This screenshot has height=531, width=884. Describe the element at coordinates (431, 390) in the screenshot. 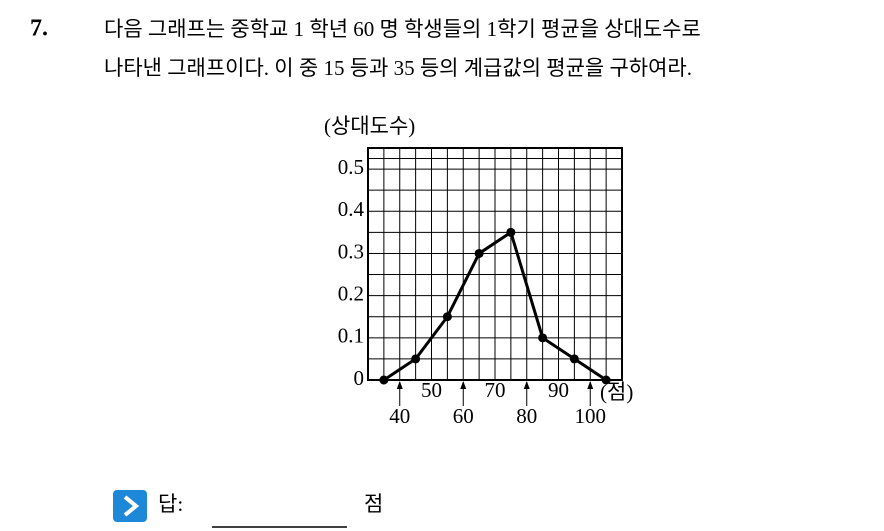

I see `x-tick-label: 50` at that location.